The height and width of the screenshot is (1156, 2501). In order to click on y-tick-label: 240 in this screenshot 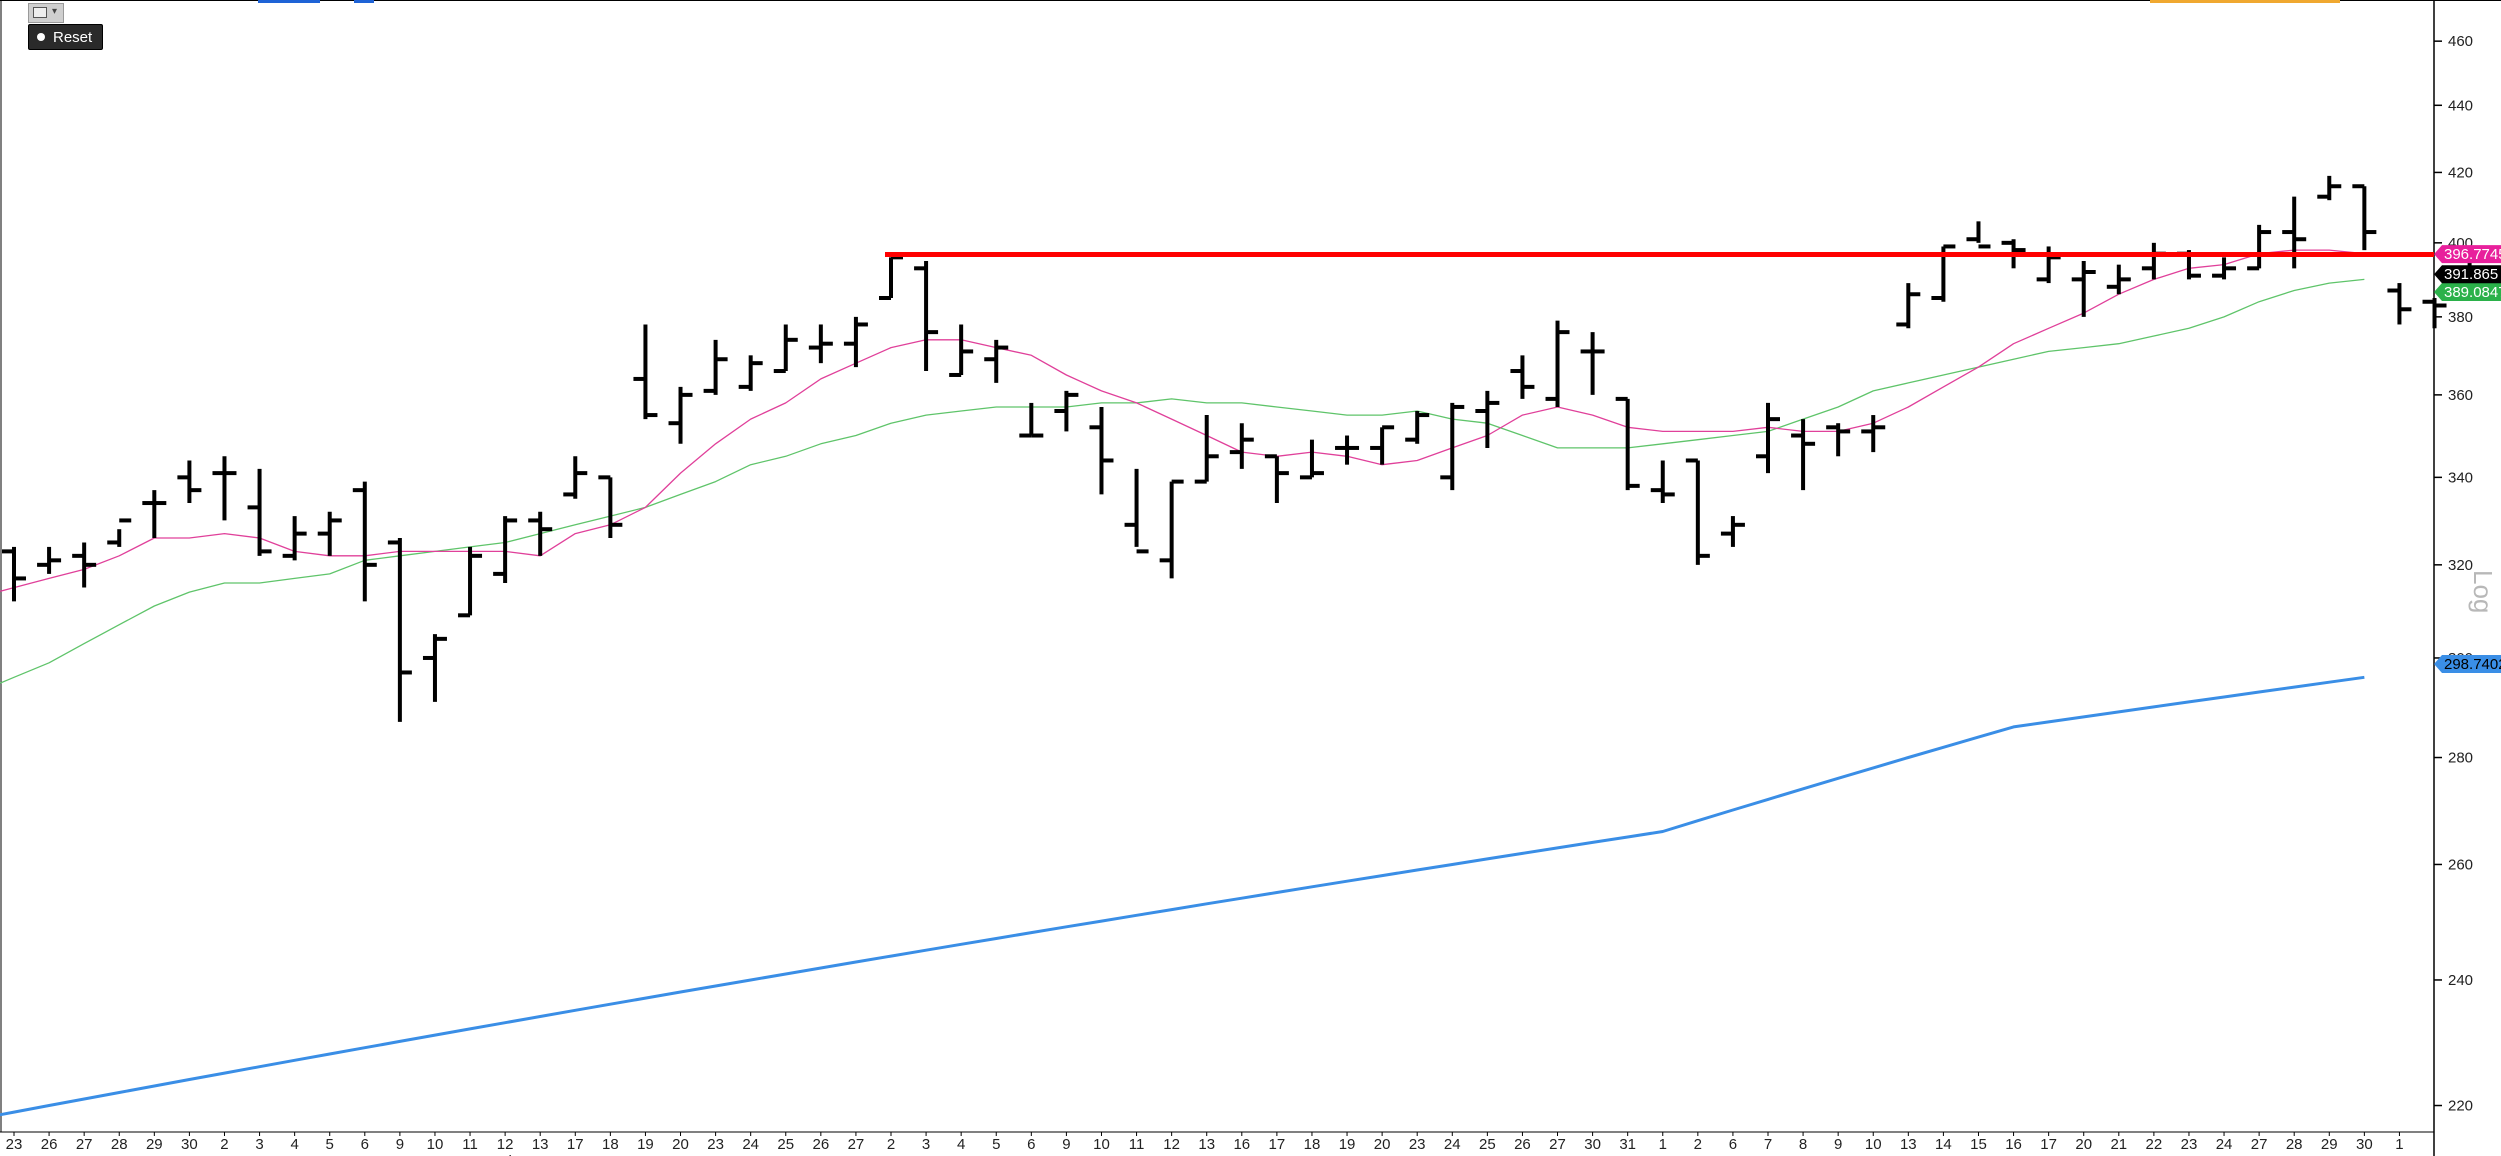, I will do `click(2460, 980)`.